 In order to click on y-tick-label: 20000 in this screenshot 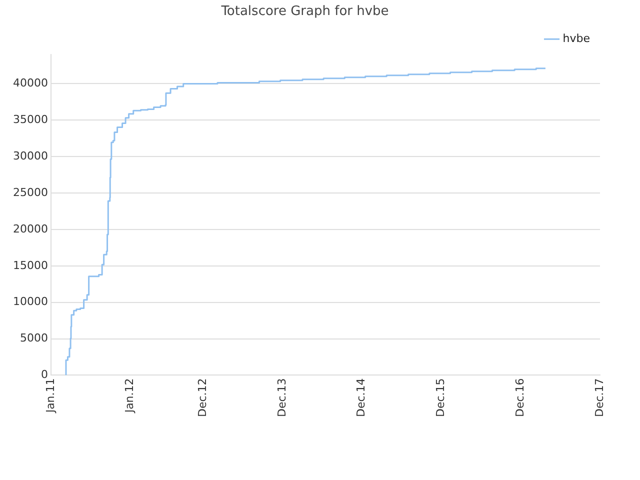, I will do `click(30, 229)`.